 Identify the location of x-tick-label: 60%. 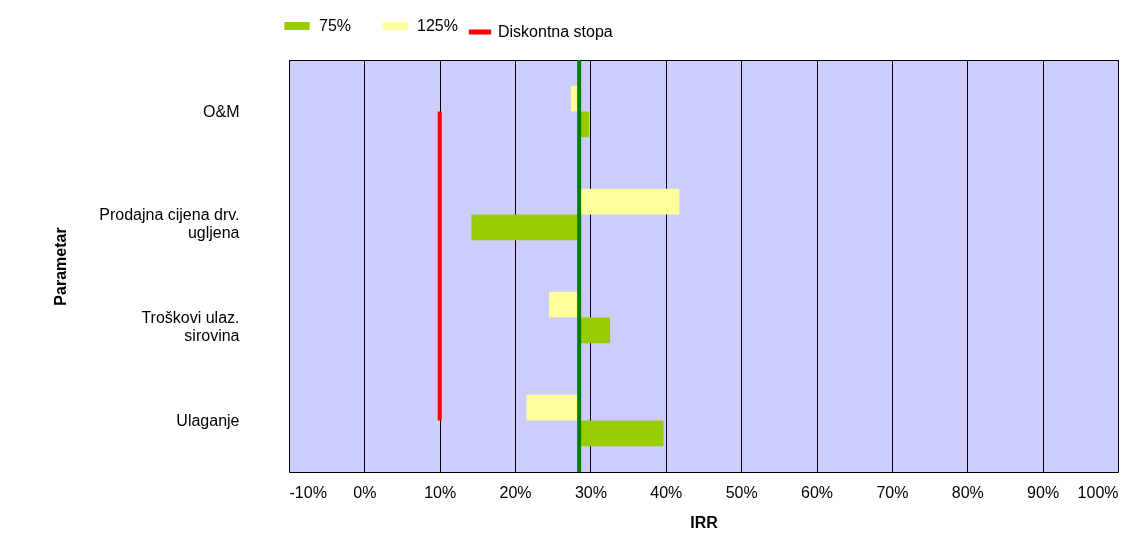
(817, 492).